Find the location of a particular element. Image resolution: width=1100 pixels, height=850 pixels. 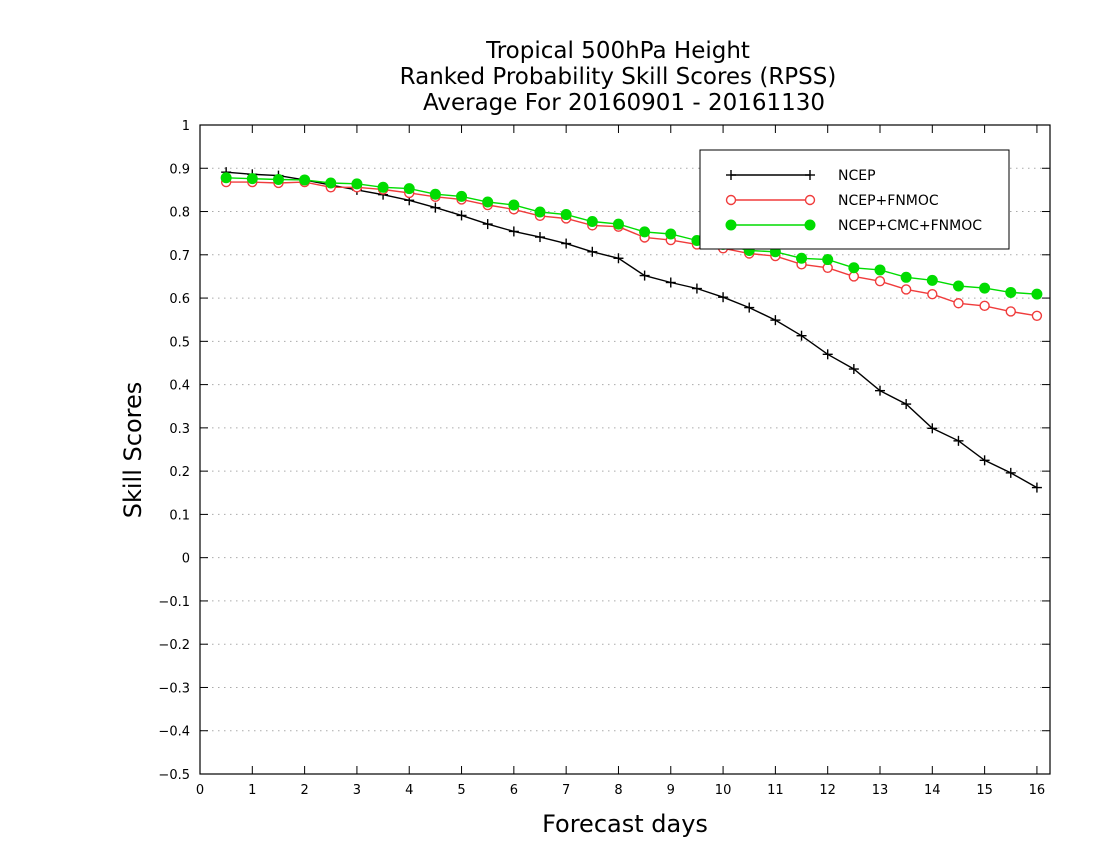

legend: NCEP NCEP+FNMOC NCEP+CMC+FNMOC is located at coordinates (854, 199).